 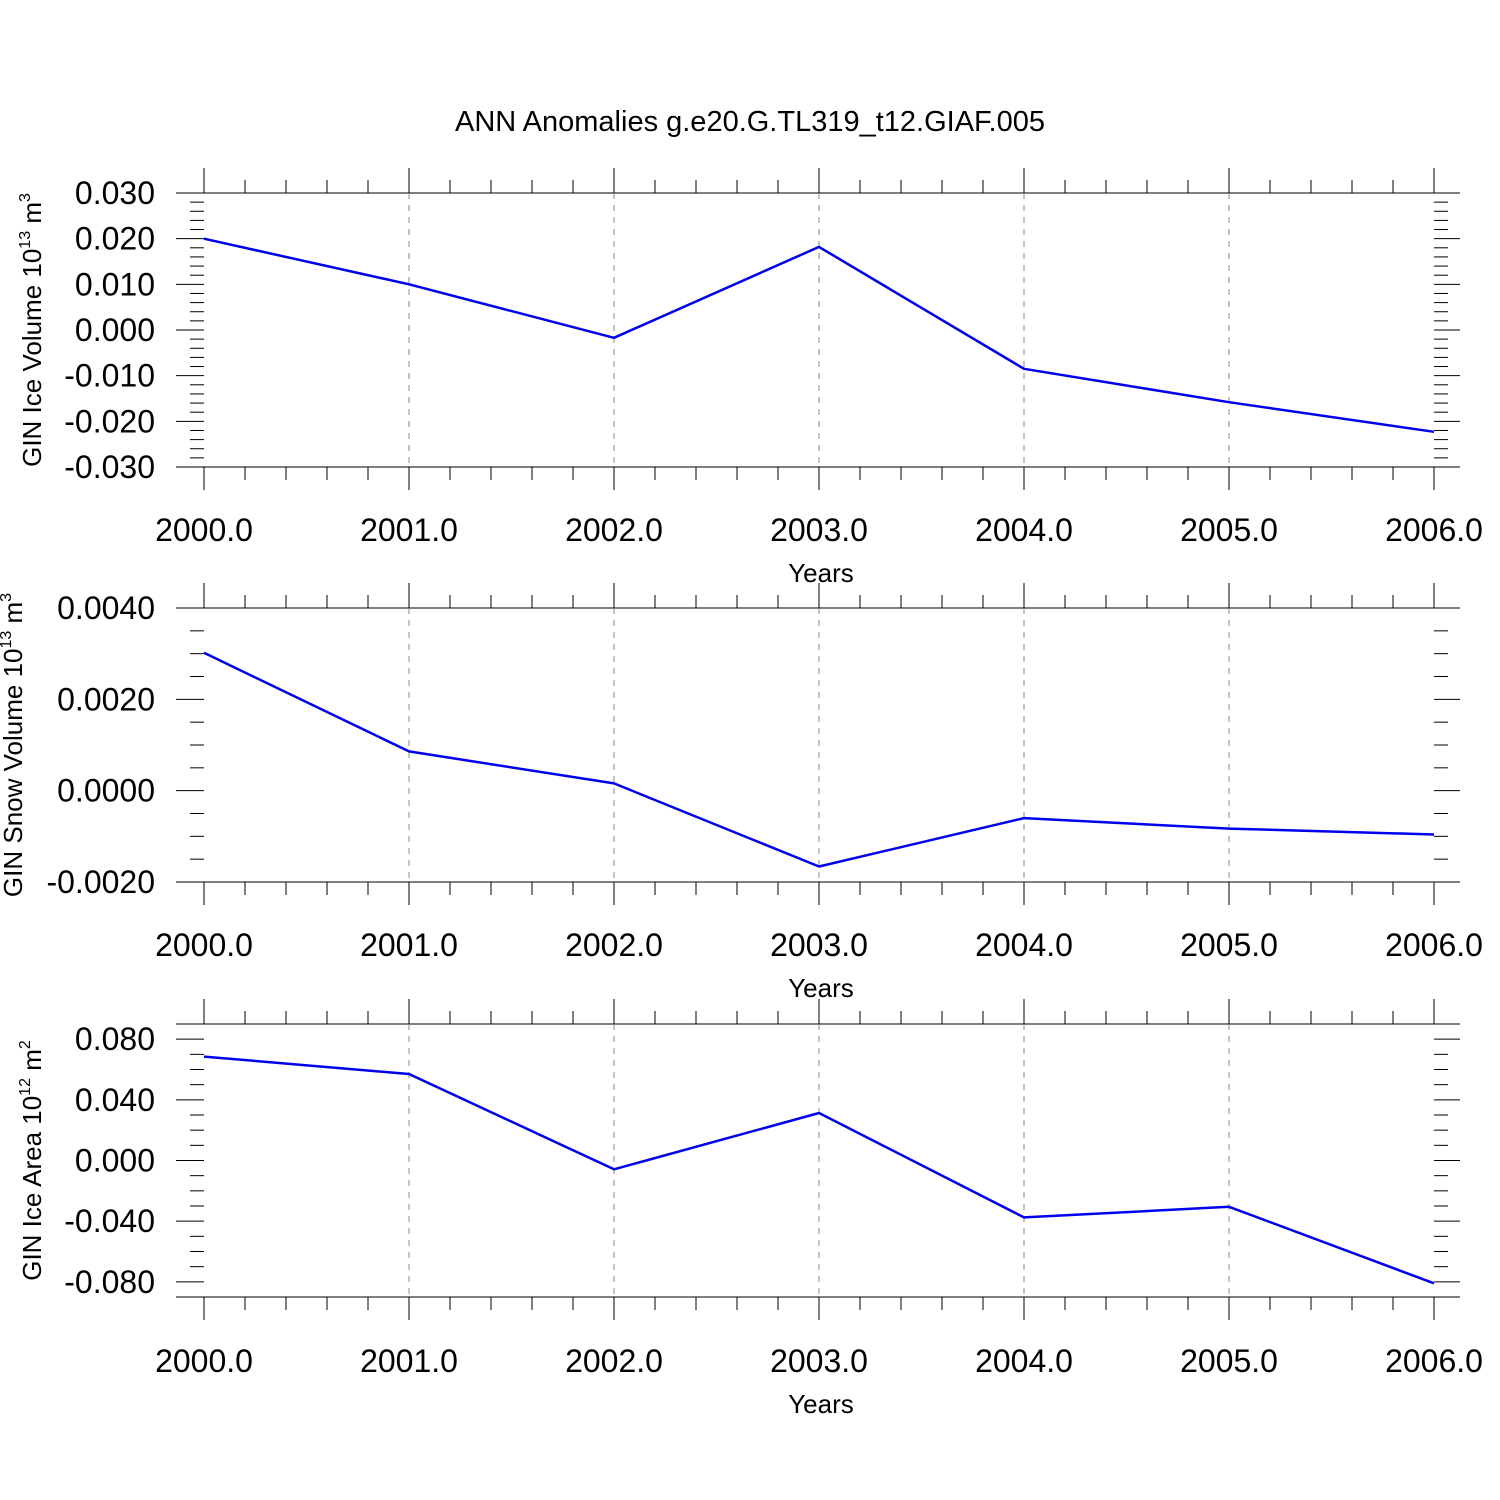 What do you see at coordinates (109, 421) in the screenshot?
I see `y-tick-label: -0.020` at bounding box center [109, 421].